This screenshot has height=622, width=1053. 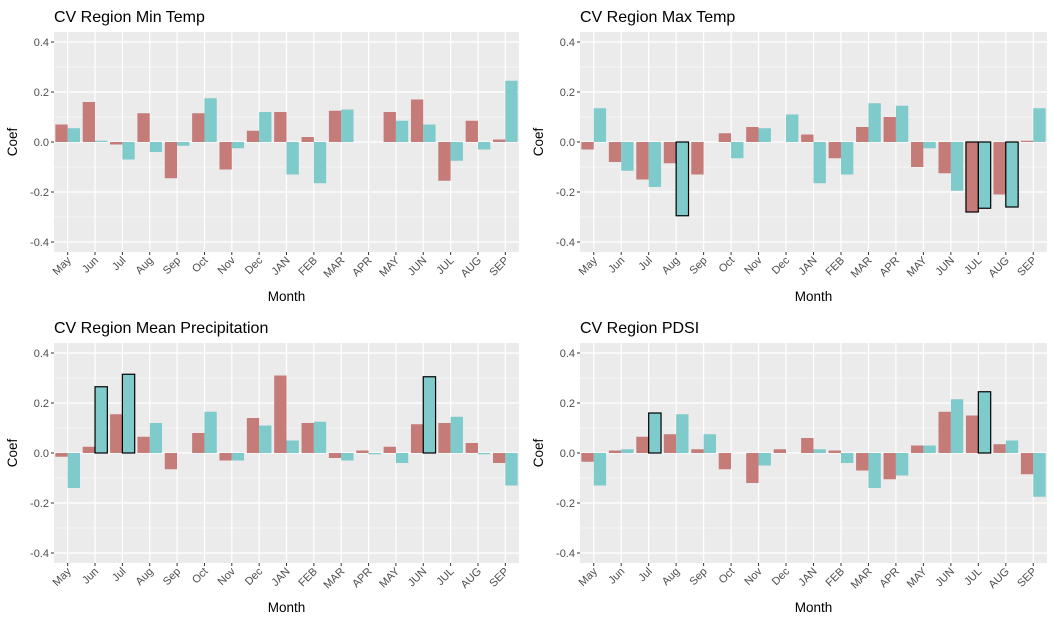 I want to click on x-tick-label-dec: Dec, so click(x=781, y=265).